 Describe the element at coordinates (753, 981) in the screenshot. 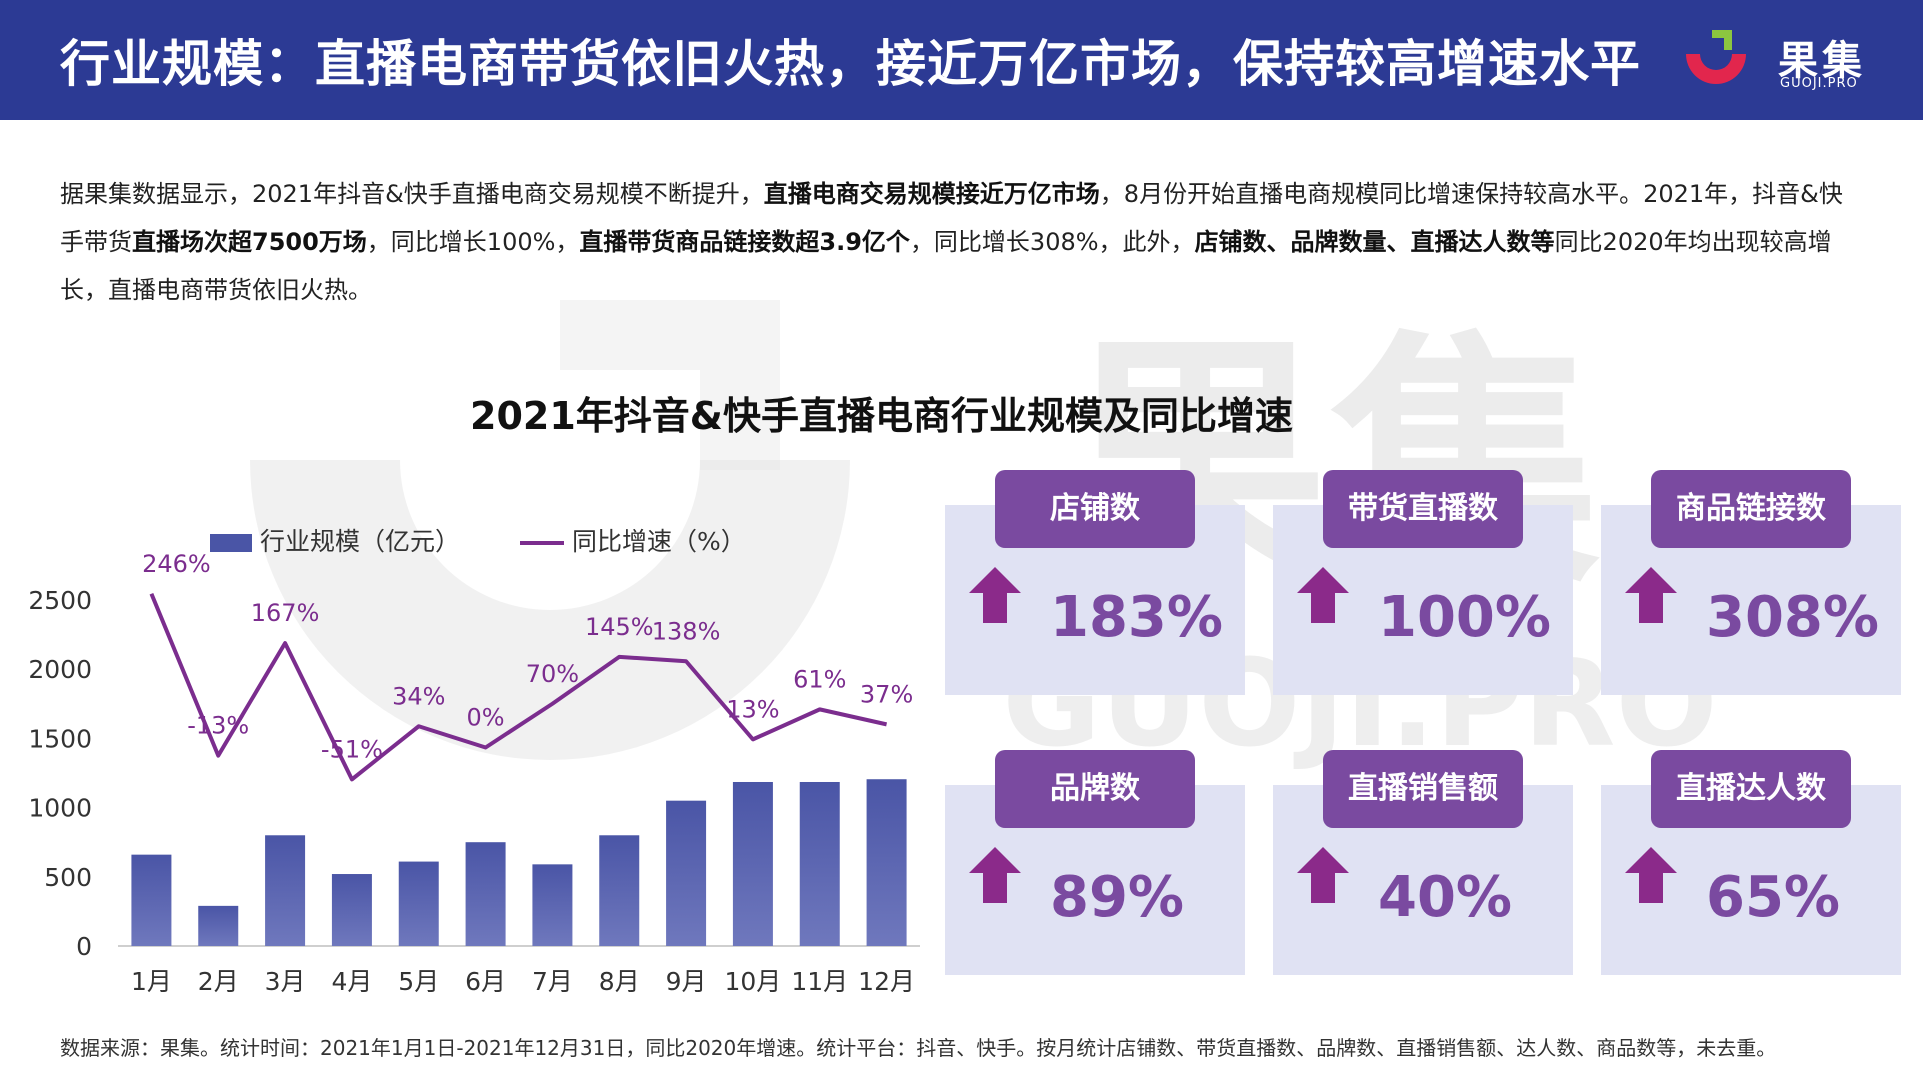

I see `x-tick-label: 10月` at that location.